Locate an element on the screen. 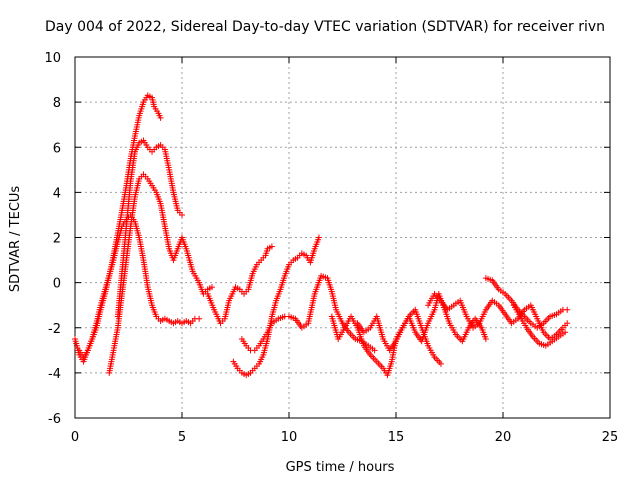 The image size is (640, 480). x-tick-label: 0 is located at coordinates (75, 437).